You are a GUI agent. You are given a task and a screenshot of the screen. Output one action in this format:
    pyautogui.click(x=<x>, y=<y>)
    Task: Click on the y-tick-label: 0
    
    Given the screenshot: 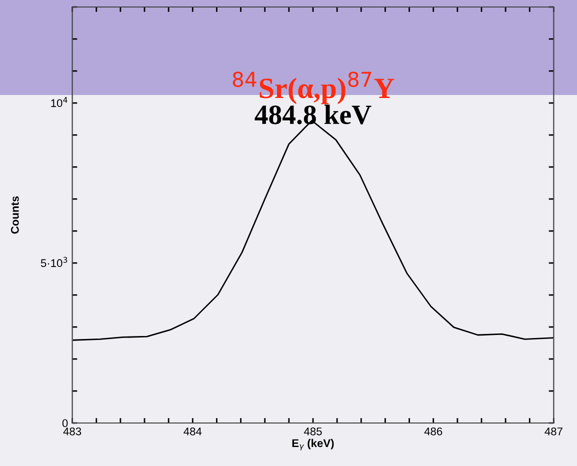 What is the action you would take?
    pyautogui.click(x=65, y=423)
    